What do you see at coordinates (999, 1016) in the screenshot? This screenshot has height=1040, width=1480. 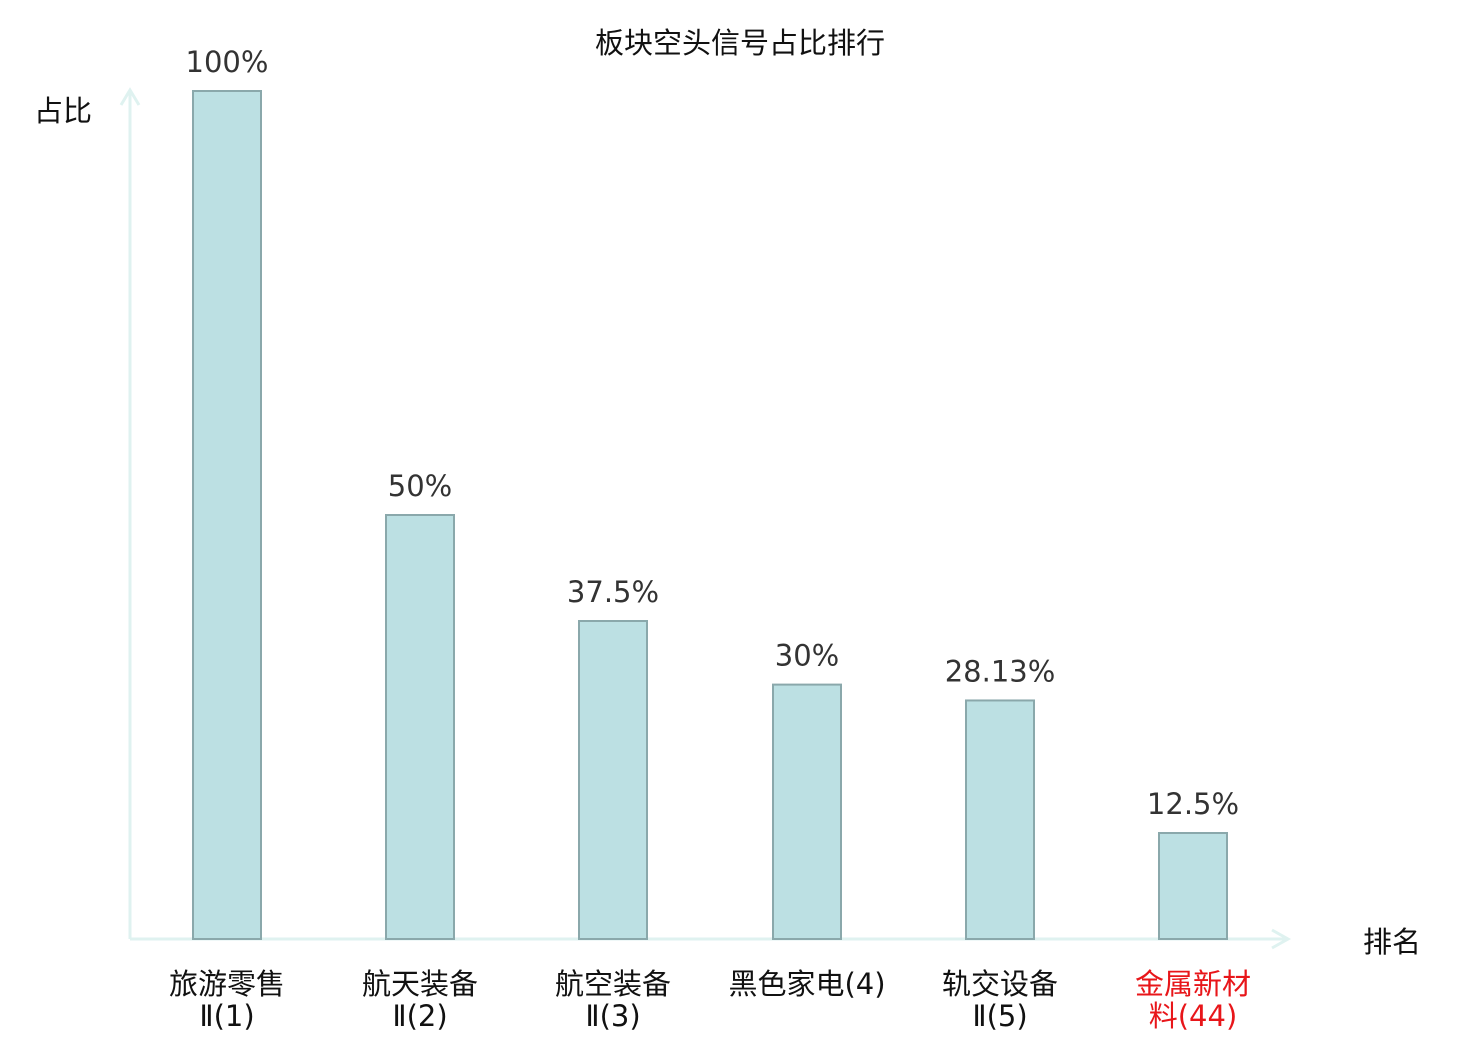 I see `x-tick-label: Ⅱ(5)` at bounding box center [999, 1016].